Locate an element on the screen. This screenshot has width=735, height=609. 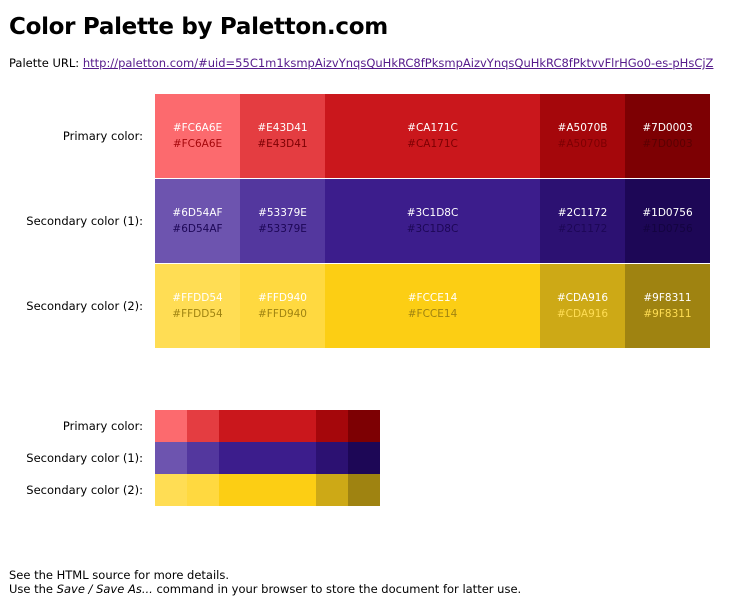
row-label: Primary color: is located at coordinates (102, 136).